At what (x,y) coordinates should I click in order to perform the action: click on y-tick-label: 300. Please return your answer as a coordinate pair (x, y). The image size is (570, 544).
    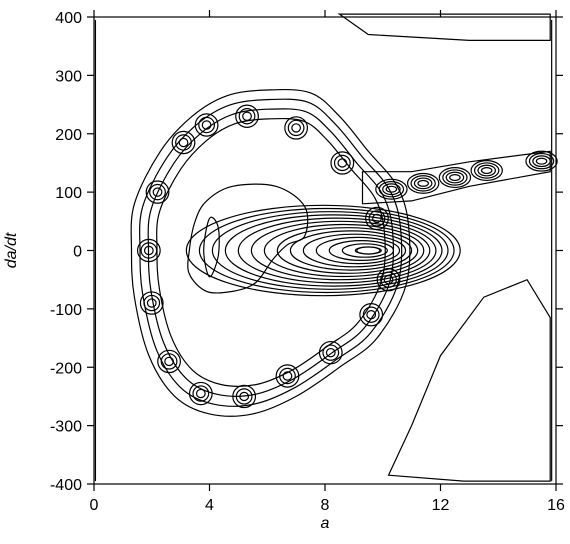
    Looking at the image, I should click on (68, 76).